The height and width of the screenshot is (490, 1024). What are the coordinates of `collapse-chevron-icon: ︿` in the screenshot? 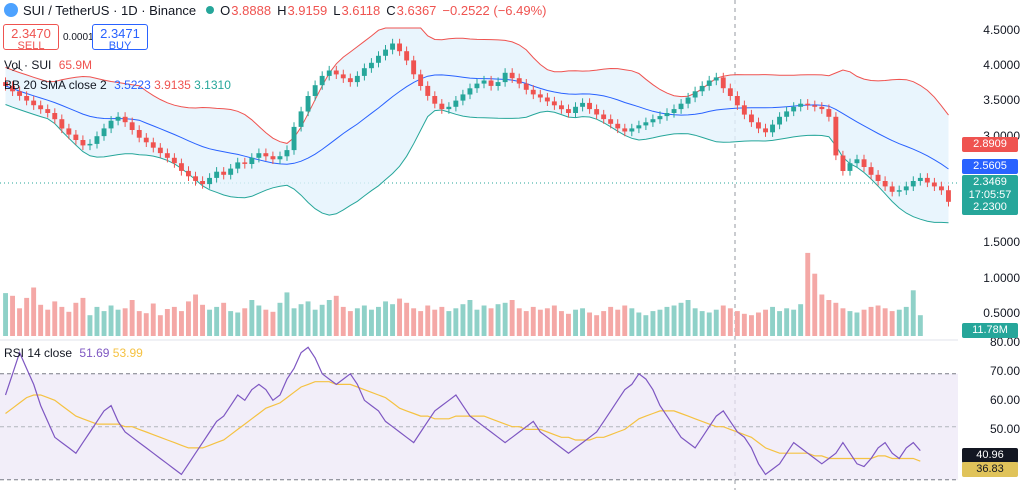 It's located at (17, 67).